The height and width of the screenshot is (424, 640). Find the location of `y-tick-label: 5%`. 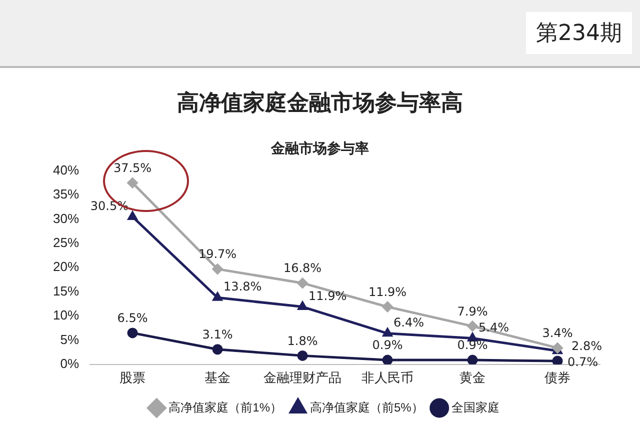

y-tick-label: 5% is located at coordinates (70, 339).